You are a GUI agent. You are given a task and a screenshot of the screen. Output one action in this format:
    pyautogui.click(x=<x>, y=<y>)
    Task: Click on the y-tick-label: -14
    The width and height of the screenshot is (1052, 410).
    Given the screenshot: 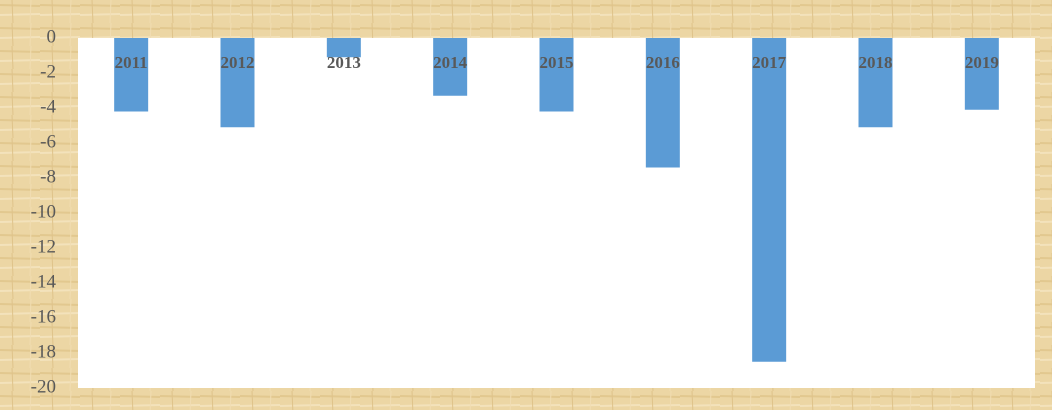 What is the action you would take?
    pyautogui.click(x=44, y=281)
    